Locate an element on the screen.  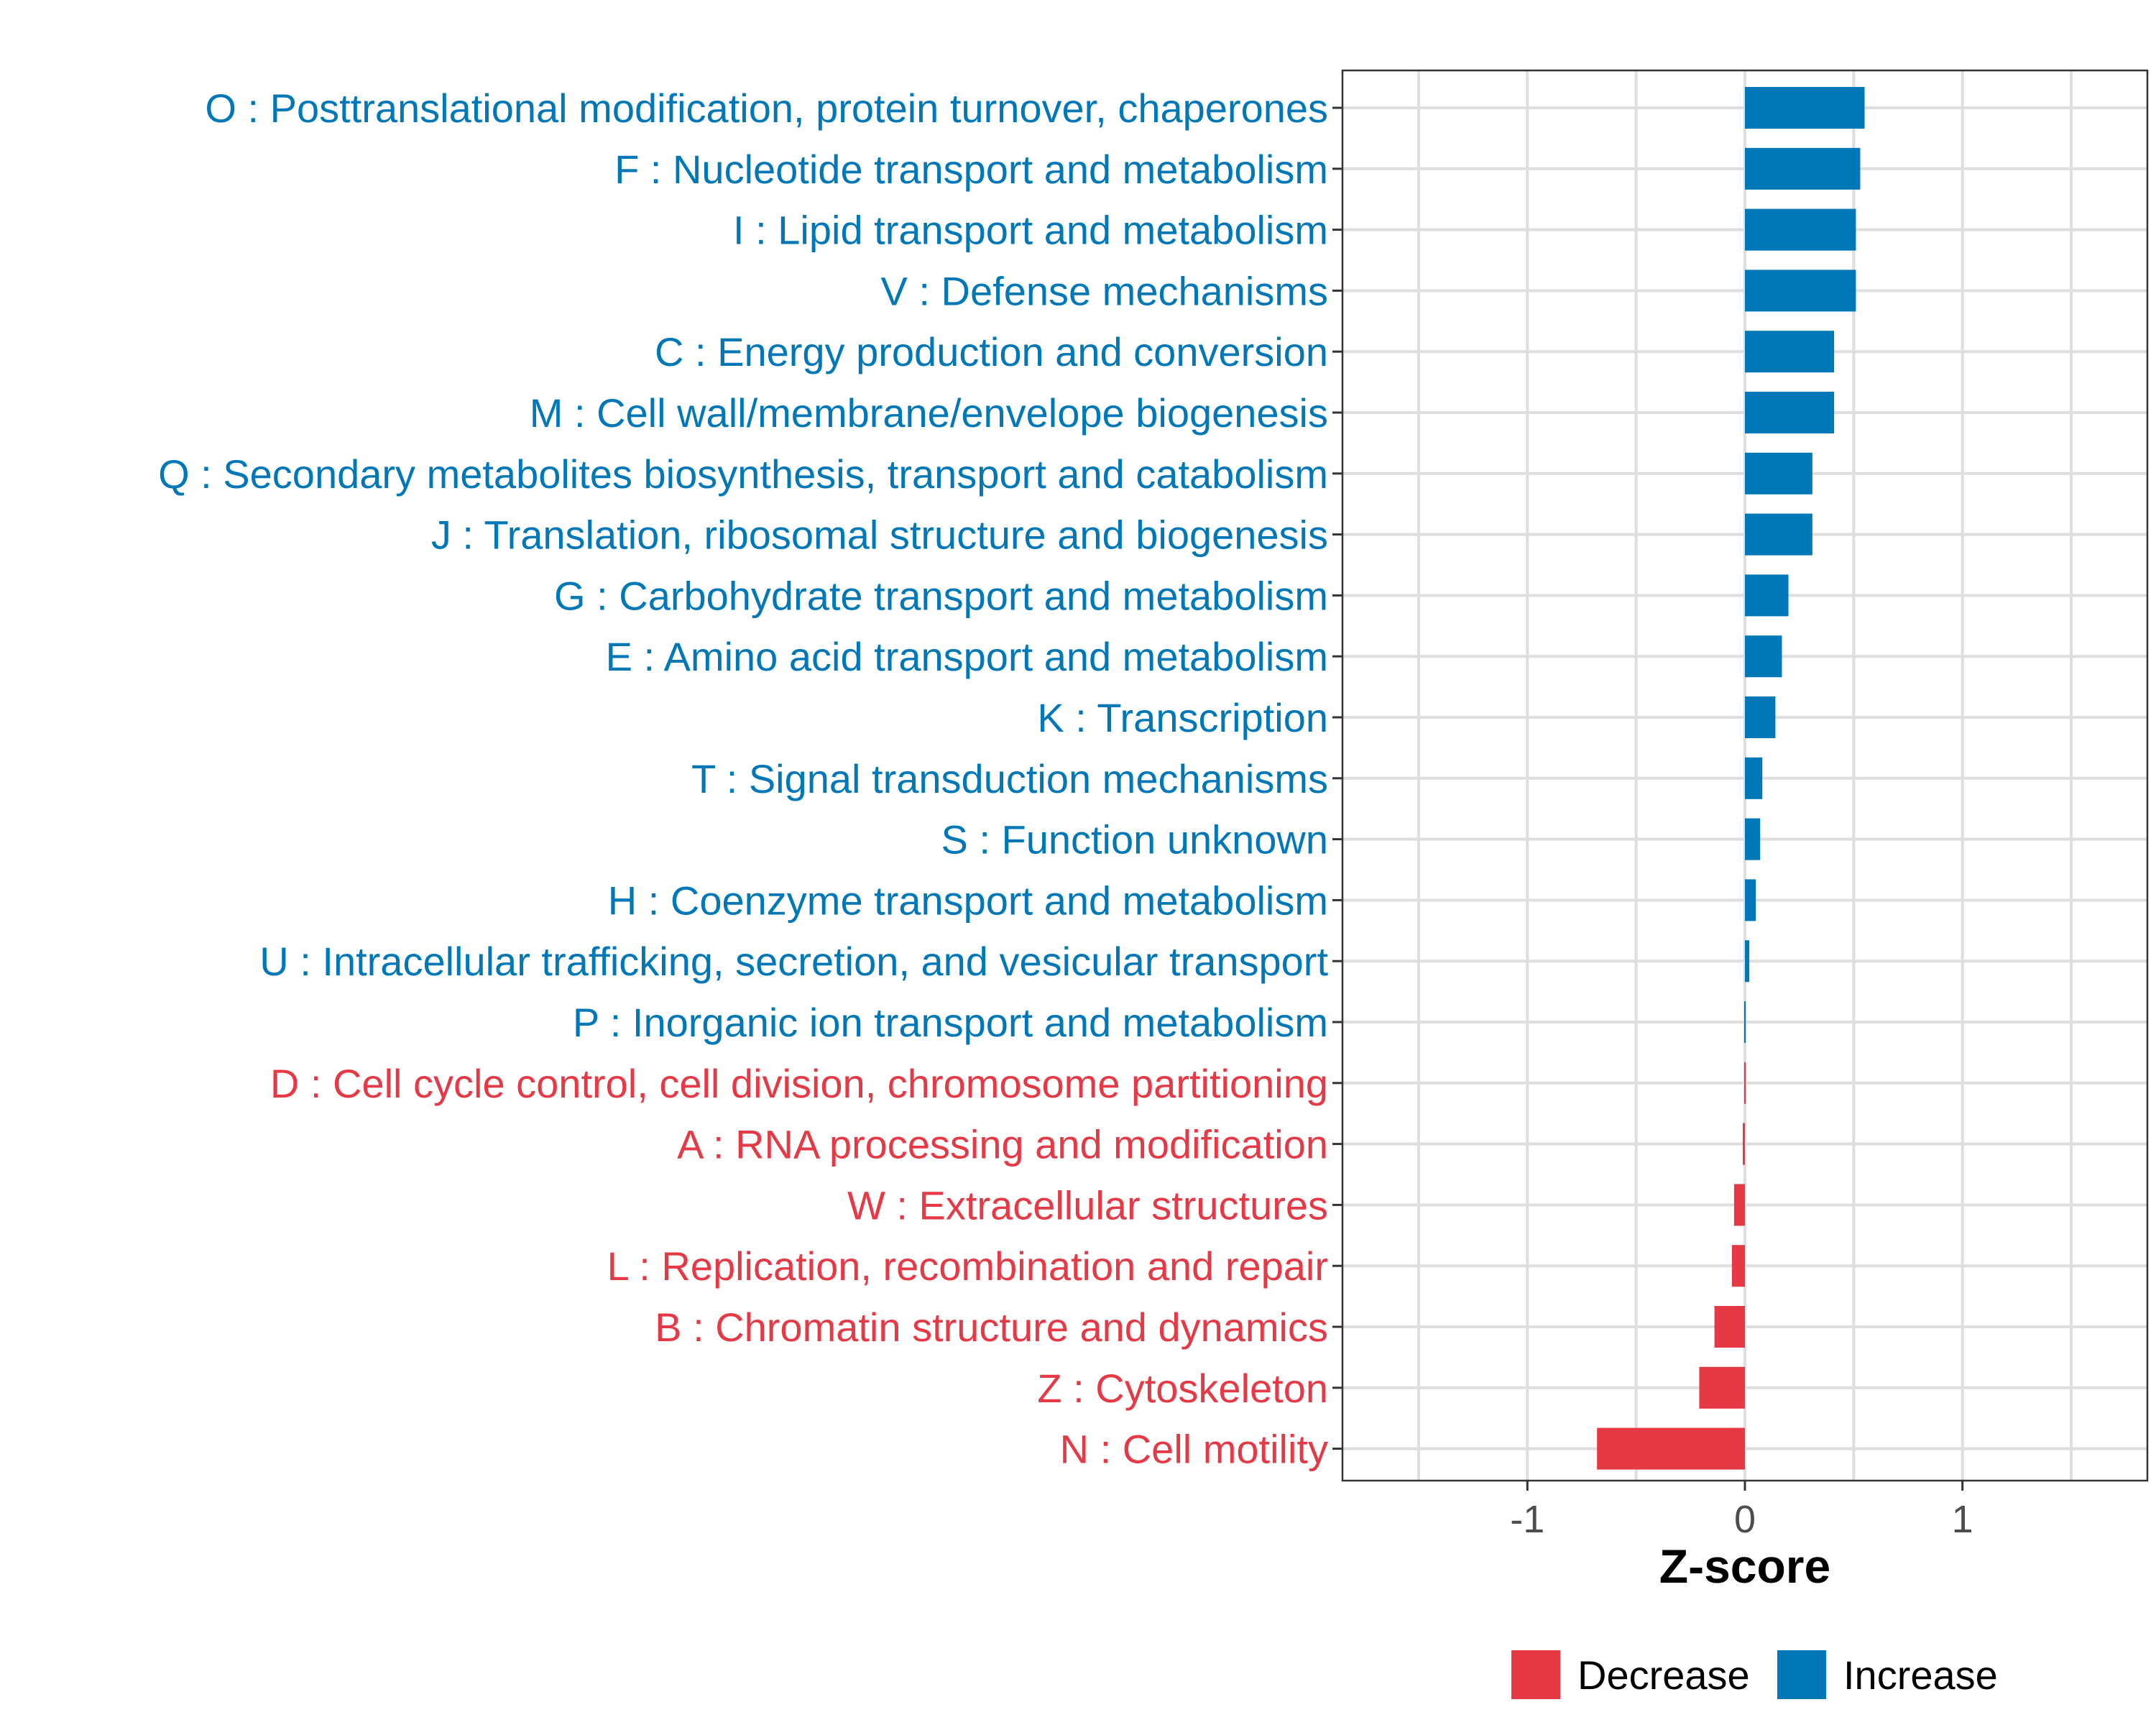
bar-v is located at coordinates (1800, 291).